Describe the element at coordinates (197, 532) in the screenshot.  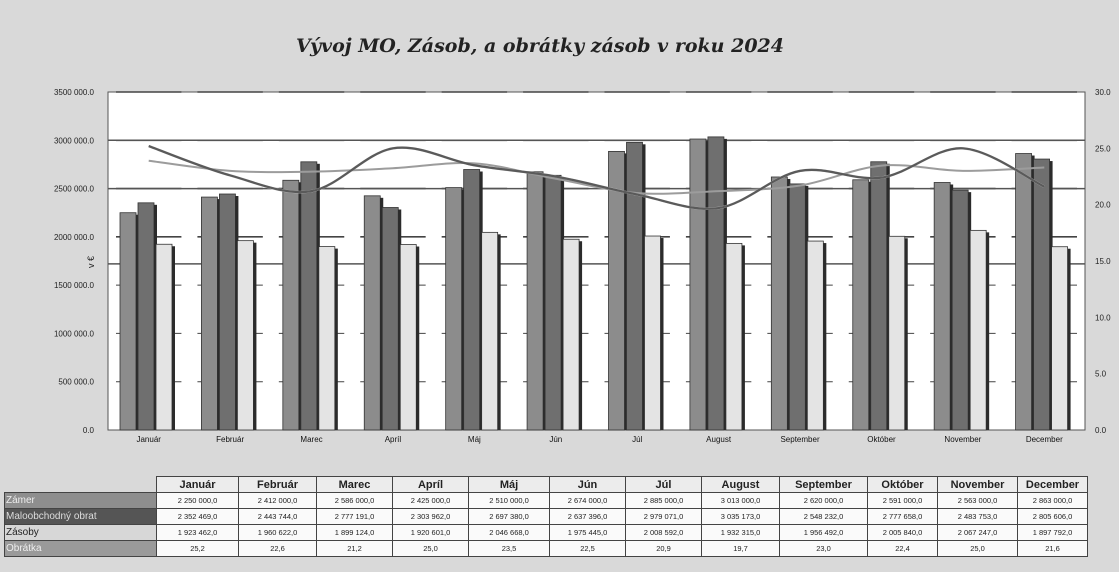
I see `table-cell: 1 923 462,0` at that location.